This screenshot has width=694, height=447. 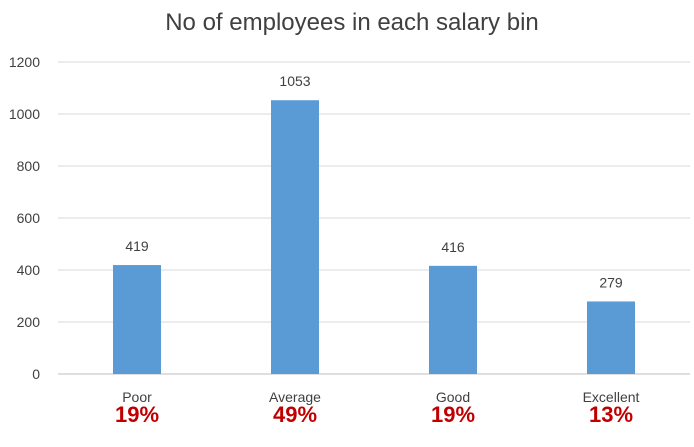 What do you see at coordinates (29, 270) in the screenshot?
I see `y-tick-label: 400` at bounding box center [29, 270].